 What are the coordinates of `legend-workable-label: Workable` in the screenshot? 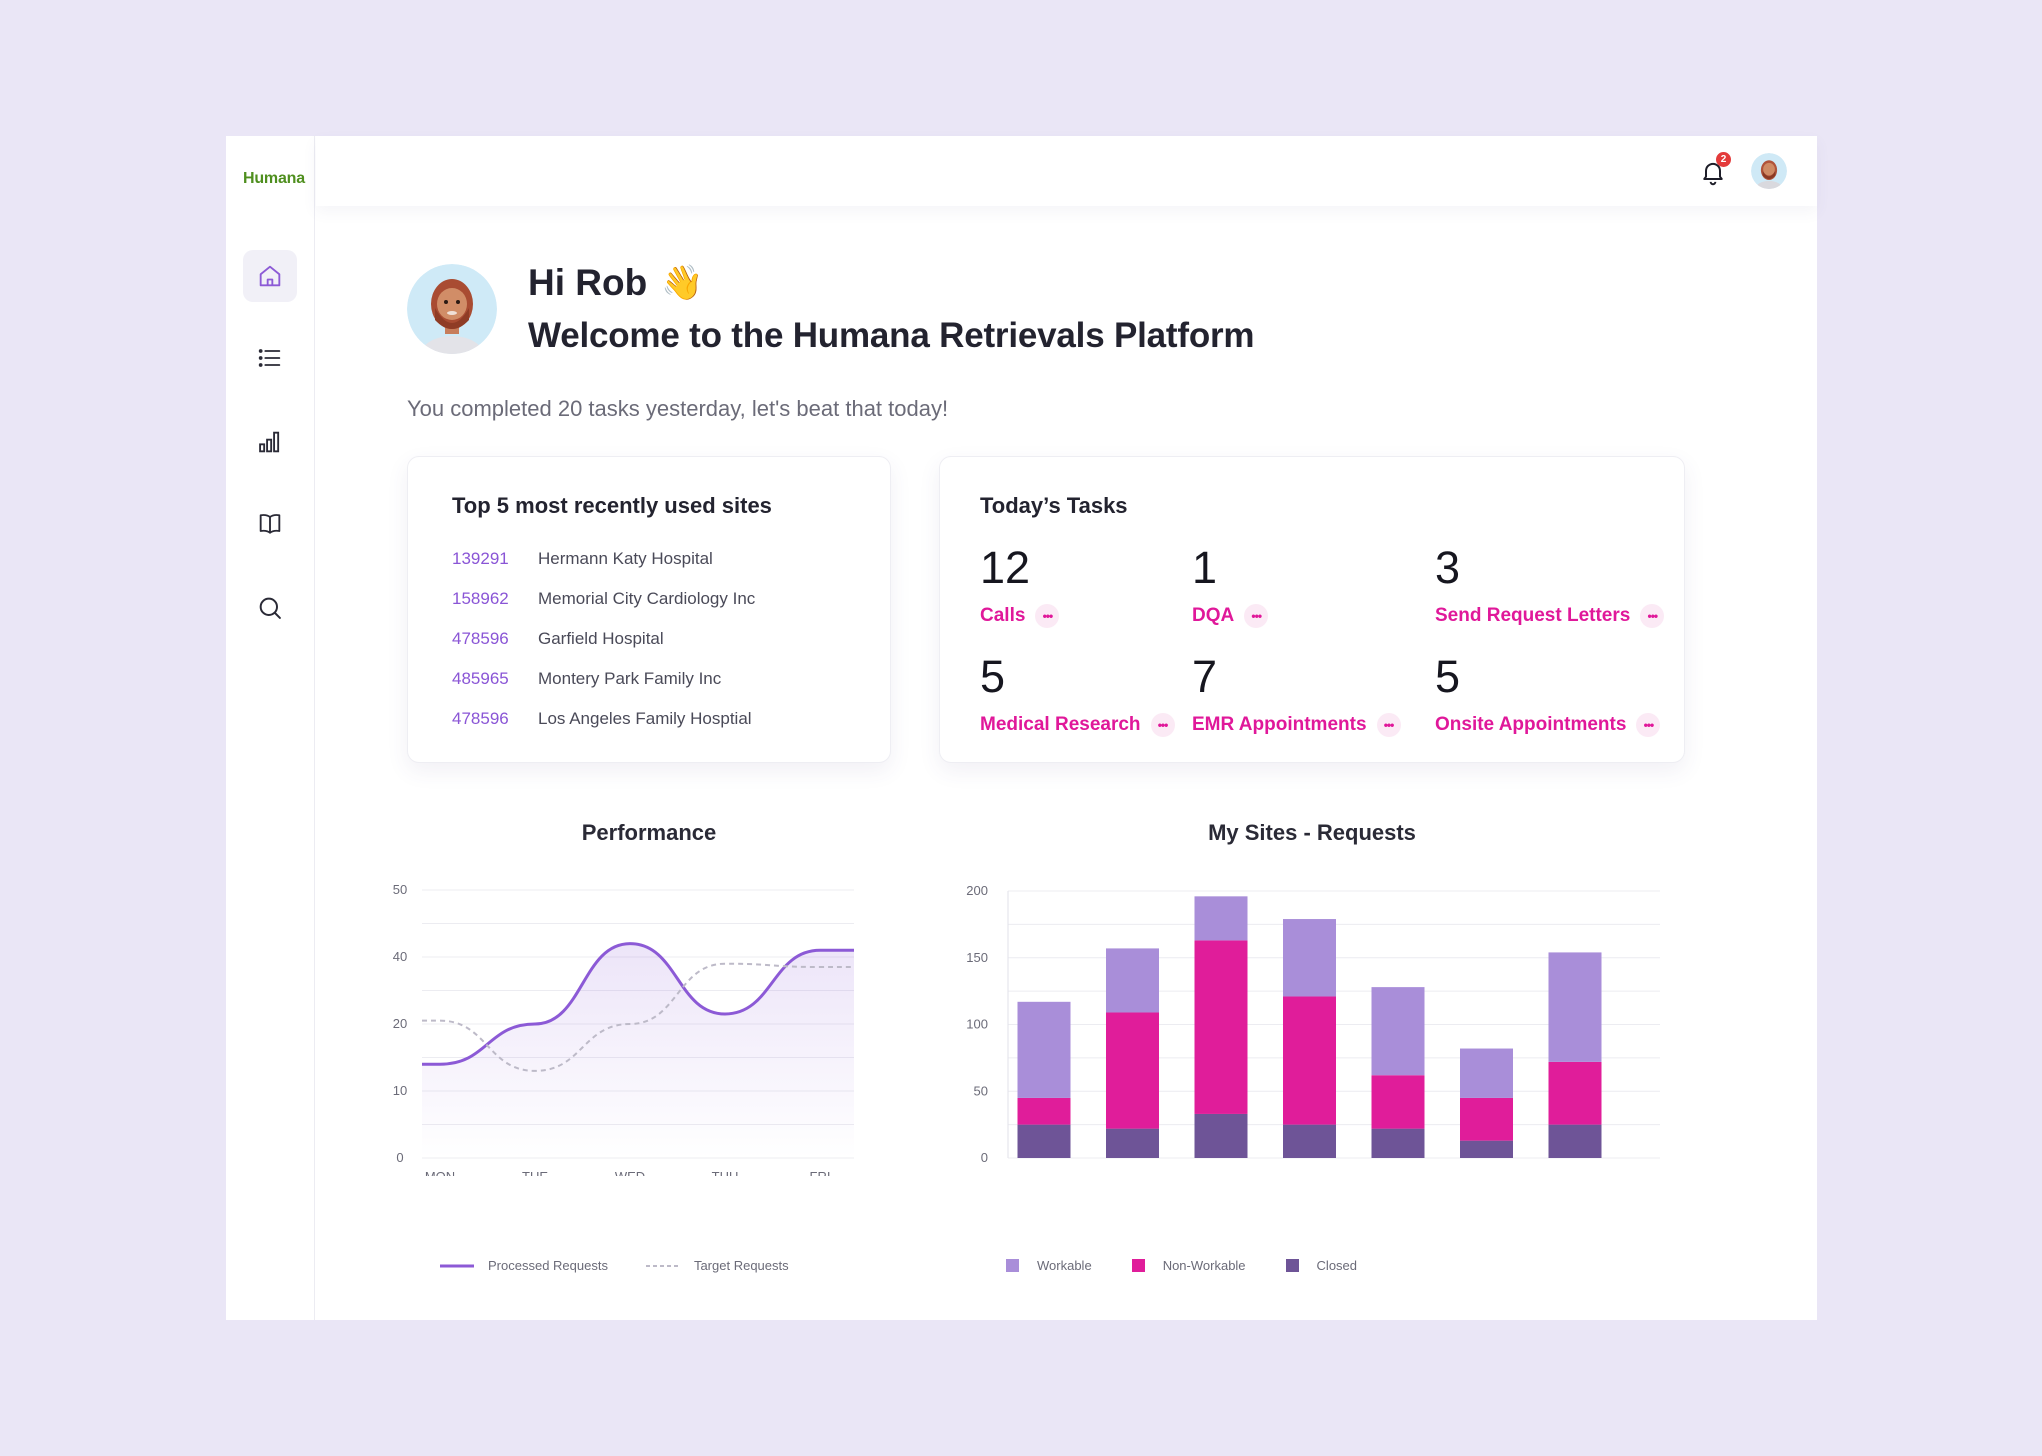 It's located at (1064, 1265).